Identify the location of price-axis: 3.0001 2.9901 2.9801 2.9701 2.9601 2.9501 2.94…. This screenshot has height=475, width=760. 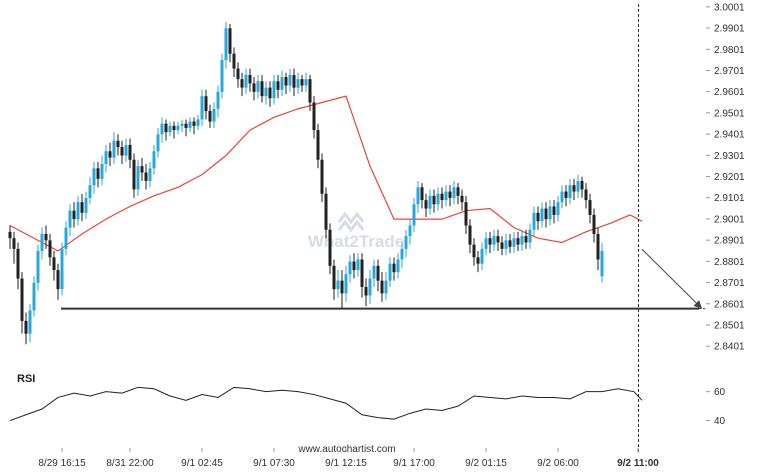
(725, 177).